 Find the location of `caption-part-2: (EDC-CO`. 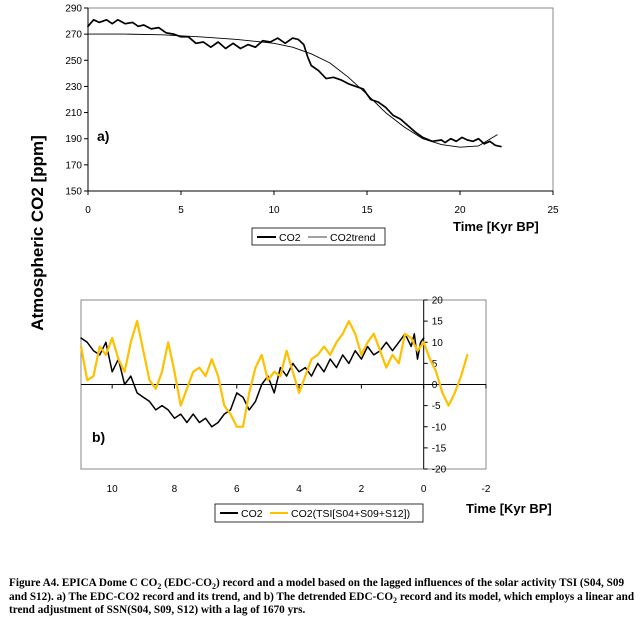

caption-part-2: (EDC-CO is located at coordinates (186, 583).